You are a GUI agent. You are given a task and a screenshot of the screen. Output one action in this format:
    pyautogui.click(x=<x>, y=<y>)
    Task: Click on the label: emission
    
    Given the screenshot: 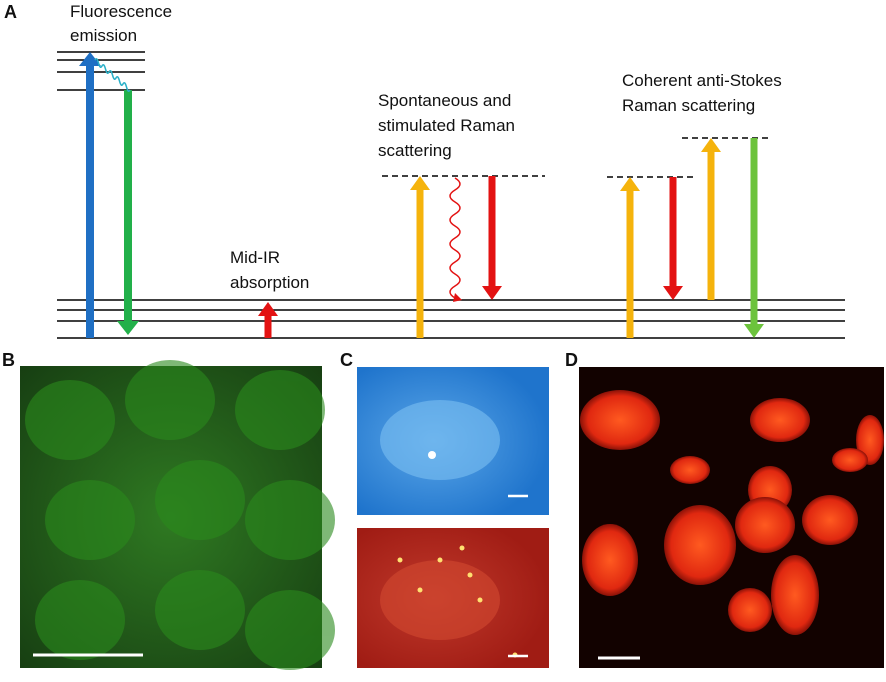 What is the action you would take?
    pyautogui.click(x=103, y=35)
    